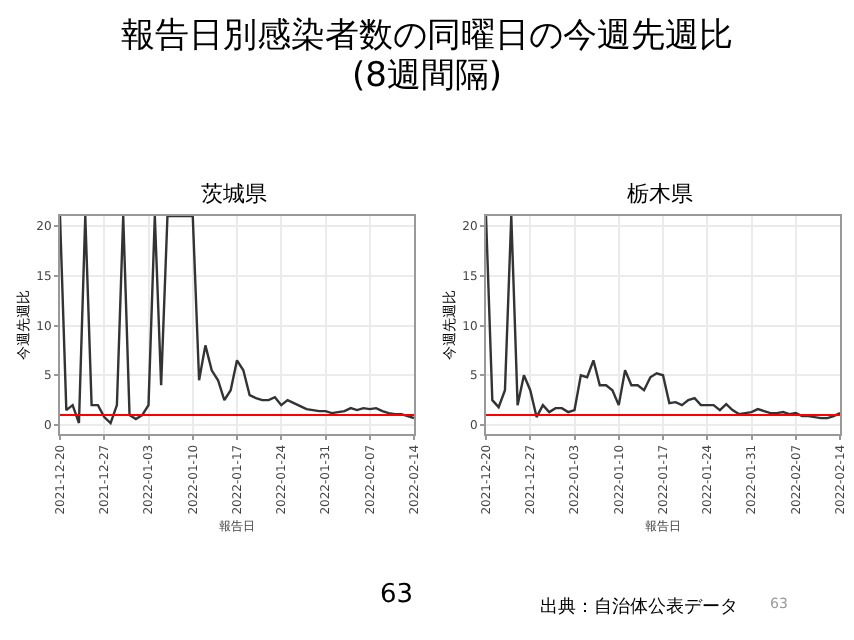 The width and height of the screenshot is (854, 640). I want to click on source-note: 出典：自治体公表データ, so click(639, 607).